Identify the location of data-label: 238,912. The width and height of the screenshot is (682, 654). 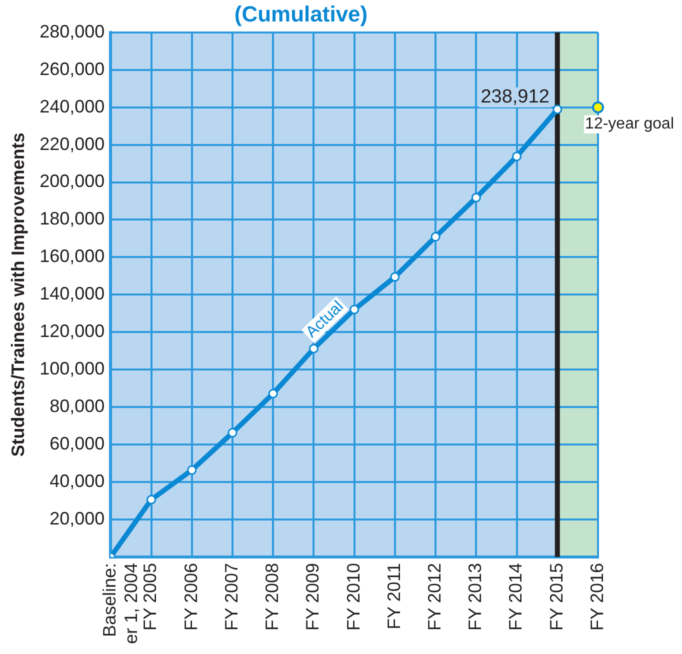
(515, 97).